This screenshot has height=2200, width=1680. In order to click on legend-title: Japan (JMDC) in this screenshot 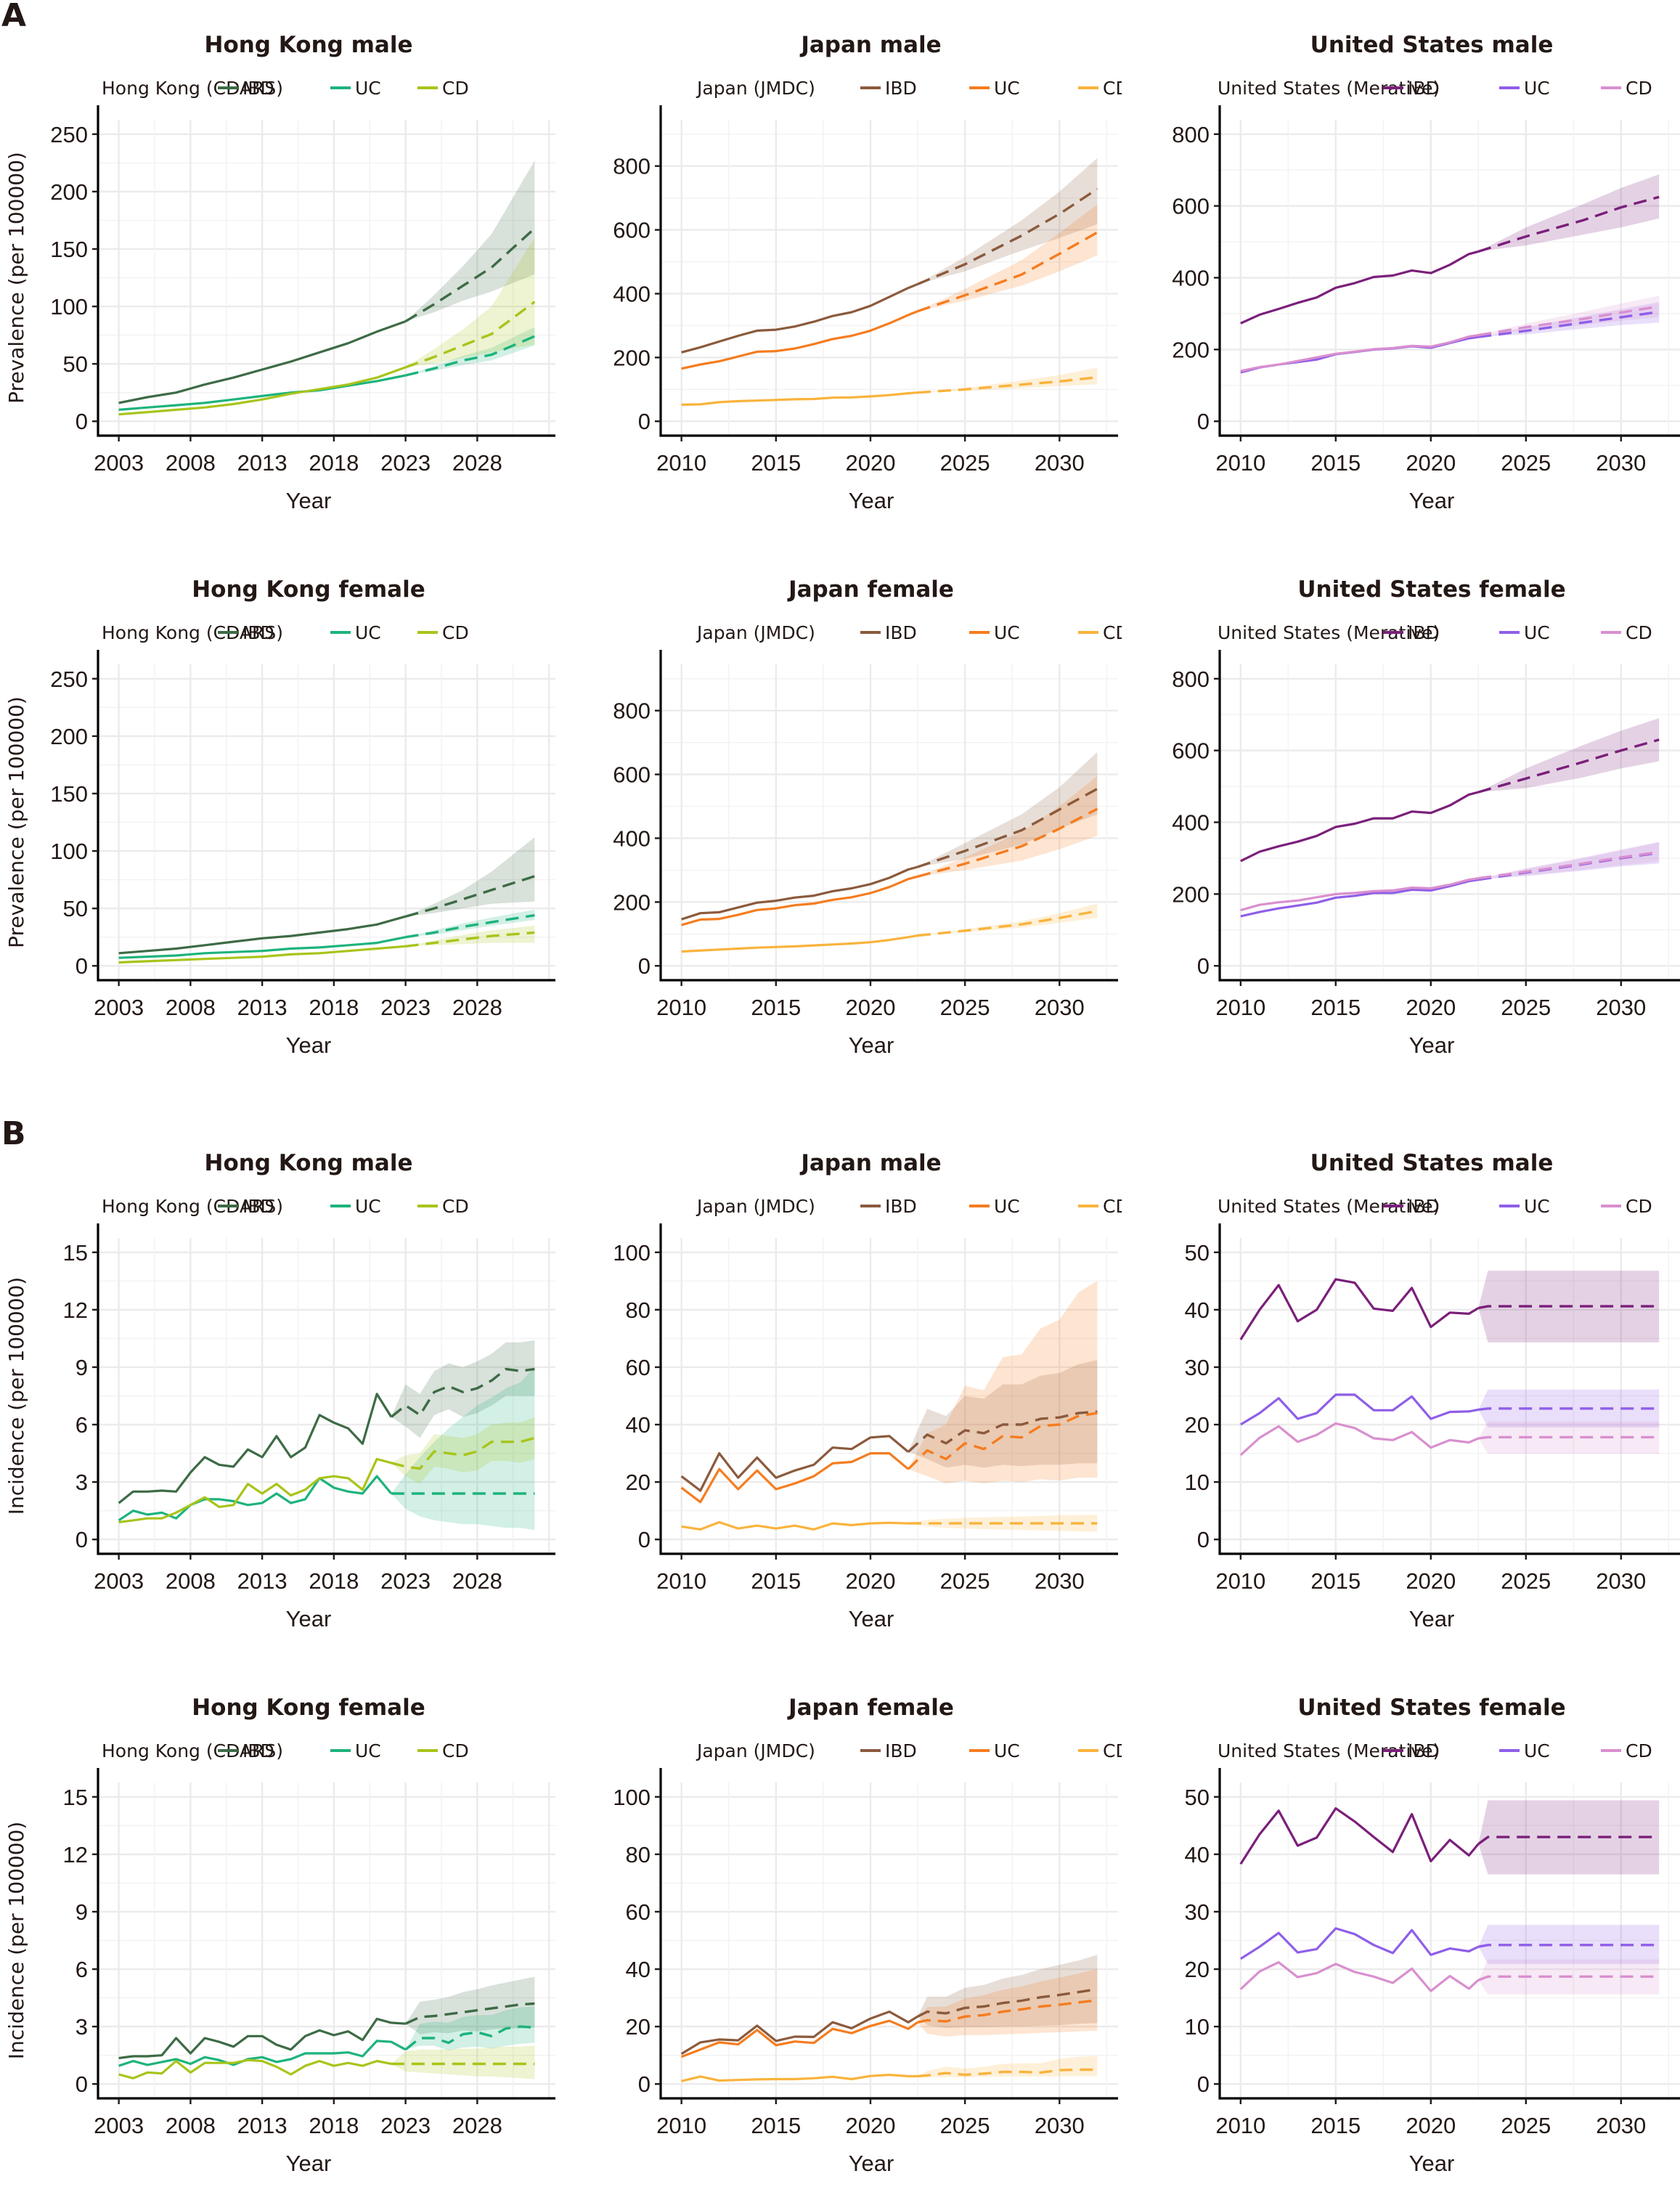, I will do `click(755, 632)`.